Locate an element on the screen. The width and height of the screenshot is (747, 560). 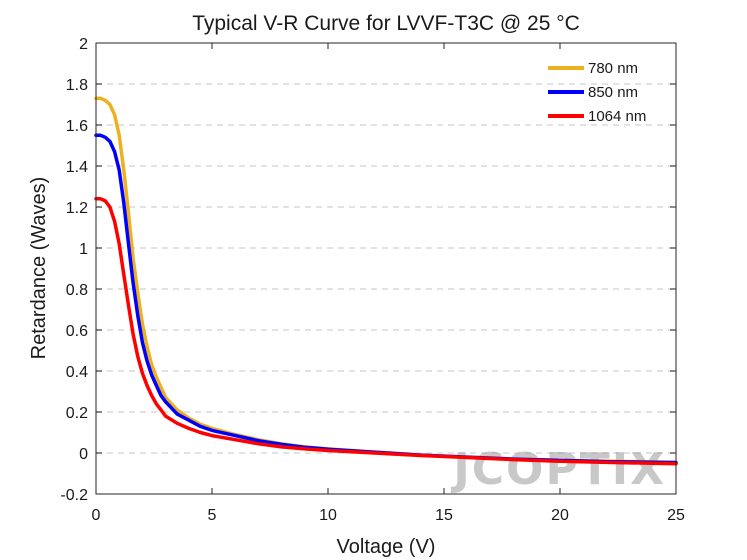
x-tick-label: 25 is located at coordinates (676, 515).